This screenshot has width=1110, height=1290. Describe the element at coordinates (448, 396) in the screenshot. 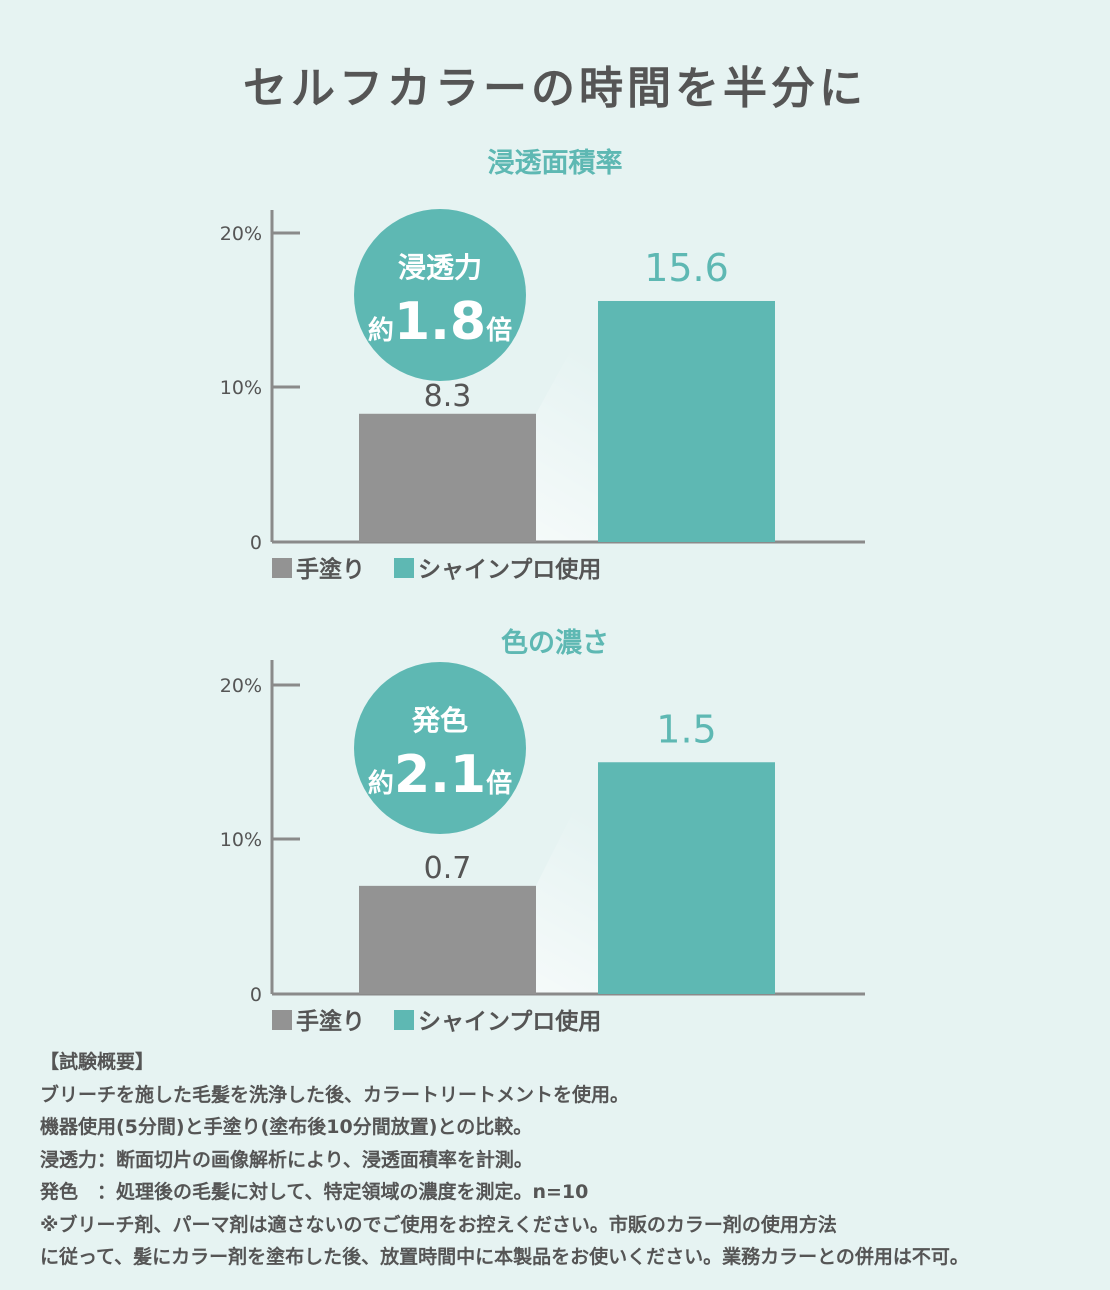

I see `data-label: 8.3` at that location.